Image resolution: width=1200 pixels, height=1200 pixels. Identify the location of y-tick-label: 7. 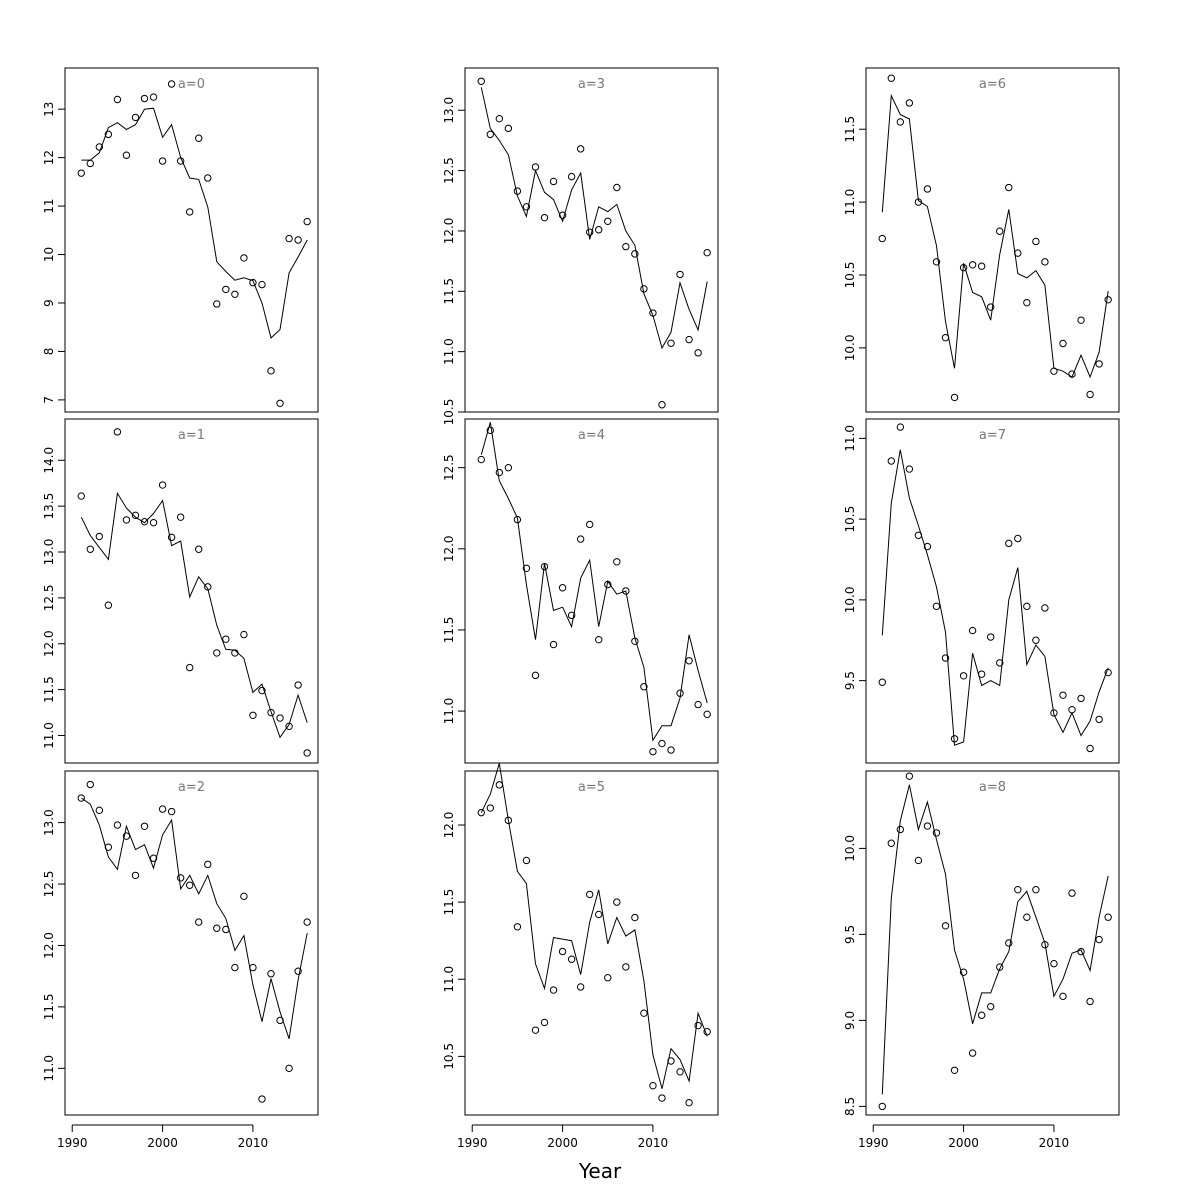
(49, 400).